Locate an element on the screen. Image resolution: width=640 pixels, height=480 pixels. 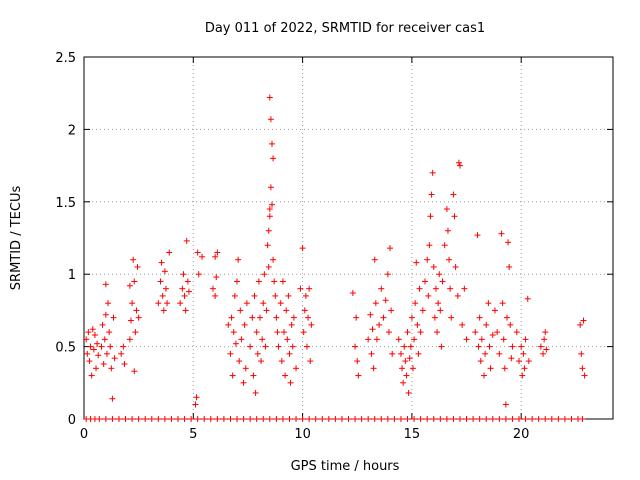
x-tick-label: 15 is located at coordinates (412, 434).